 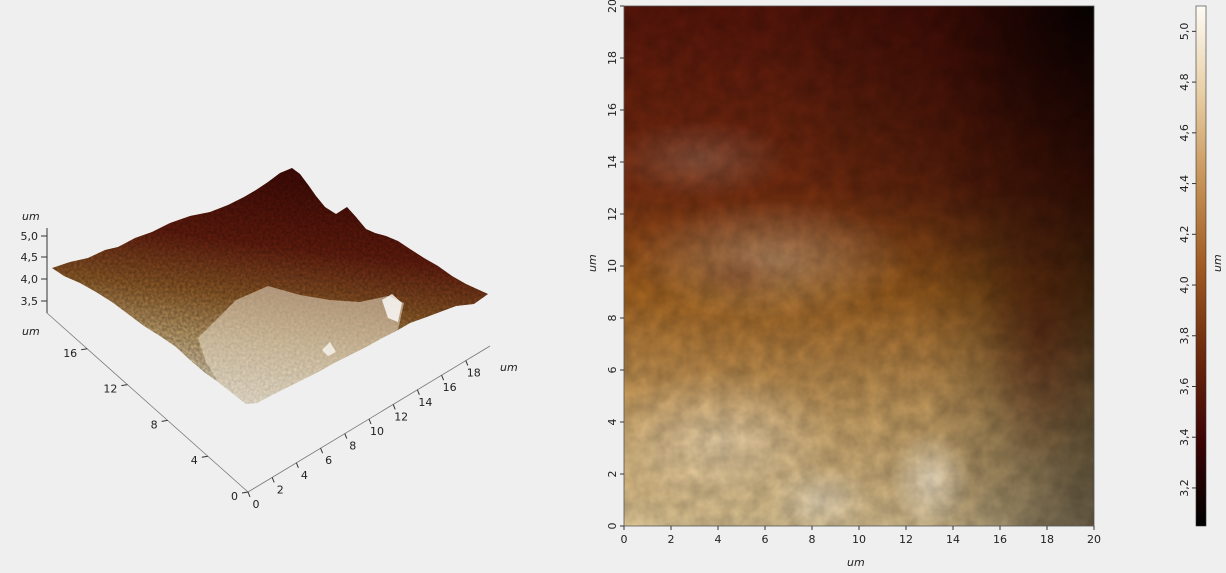 What do you see at coordinates (612, 266) in the screenshot?
I see `heatmap-y-tick-label: 10` at bounding box center [612, 266].